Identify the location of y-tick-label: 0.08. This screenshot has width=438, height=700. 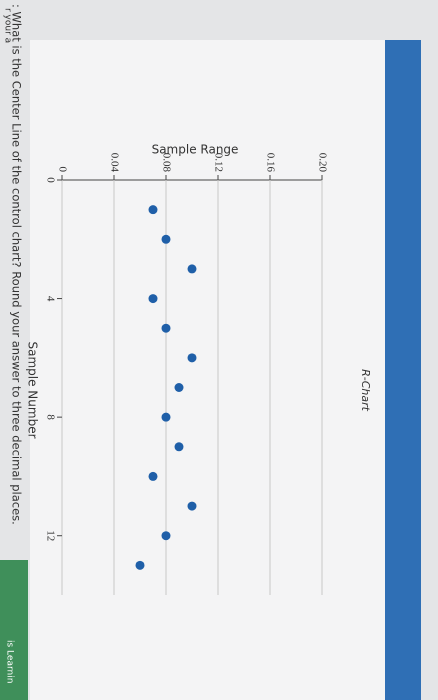
(166, 163).